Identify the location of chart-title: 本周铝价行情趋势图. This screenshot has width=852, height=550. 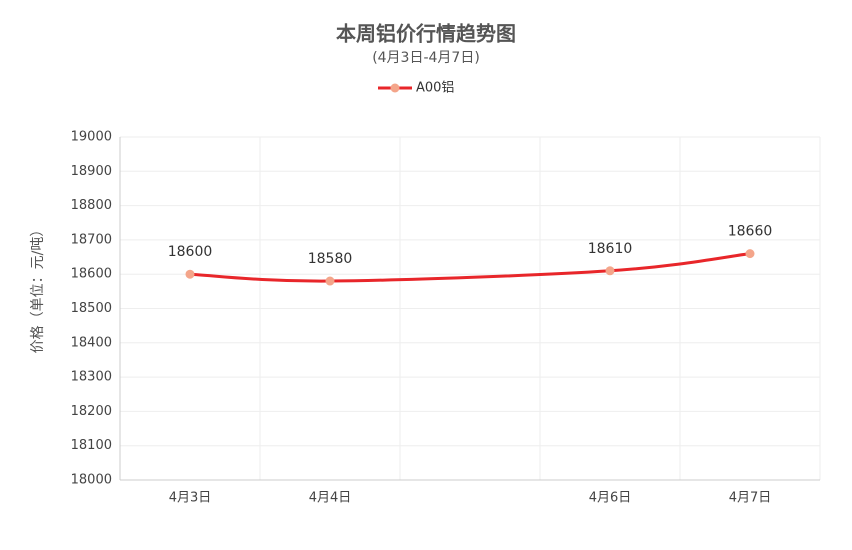
(426, 34).